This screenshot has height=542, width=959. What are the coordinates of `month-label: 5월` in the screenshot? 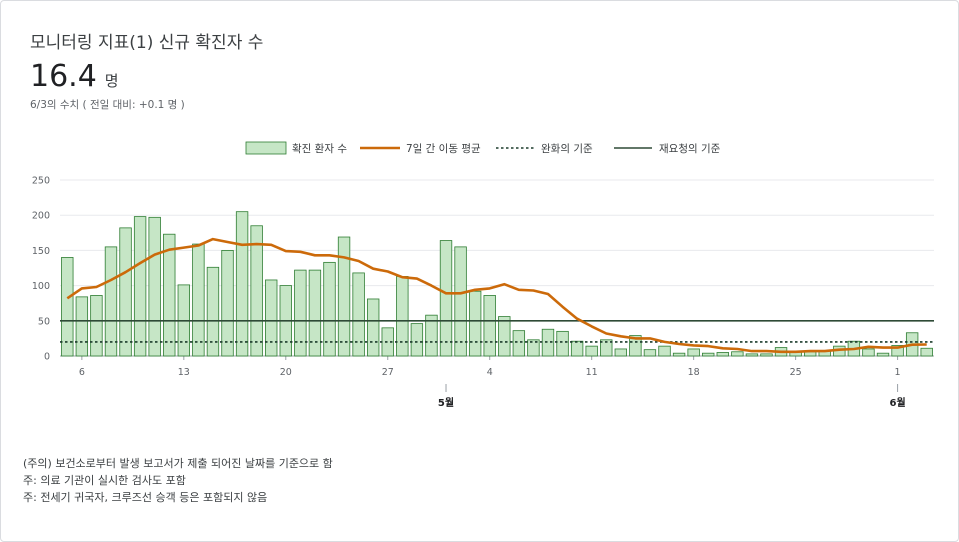 It's located at (446, 403).